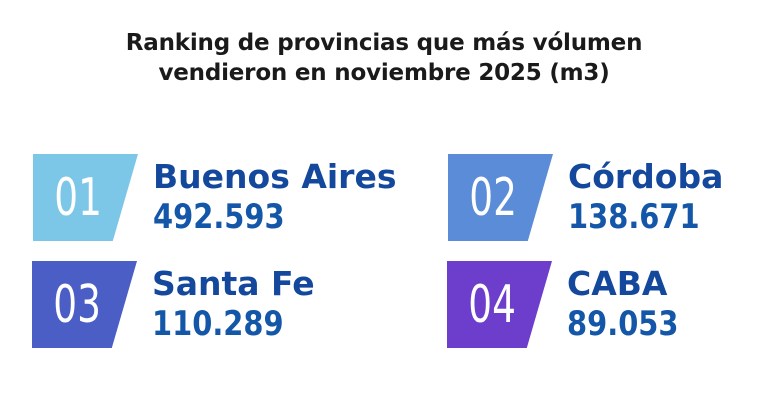 The width and height of the screenshot is (768, 418). I want to click on ranking-labels: Córdoba 138.671, so click(646, 197).